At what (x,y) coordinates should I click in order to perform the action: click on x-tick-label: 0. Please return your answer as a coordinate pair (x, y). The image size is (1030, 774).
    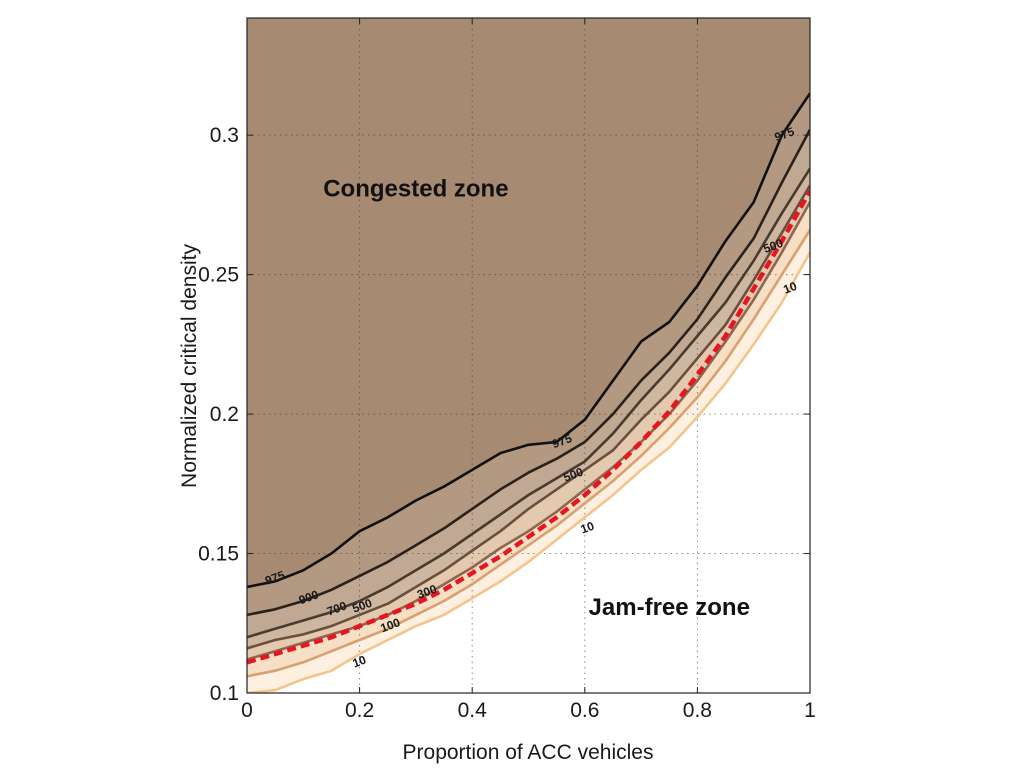
    Looking at the image, I should click on (247, 710).